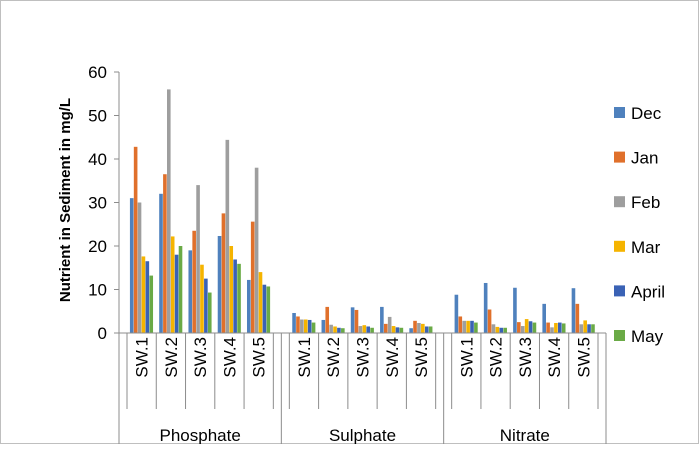 This screenshot has height=449, width=699. I want to click on group-label: Sulphate, so click(362, 435).